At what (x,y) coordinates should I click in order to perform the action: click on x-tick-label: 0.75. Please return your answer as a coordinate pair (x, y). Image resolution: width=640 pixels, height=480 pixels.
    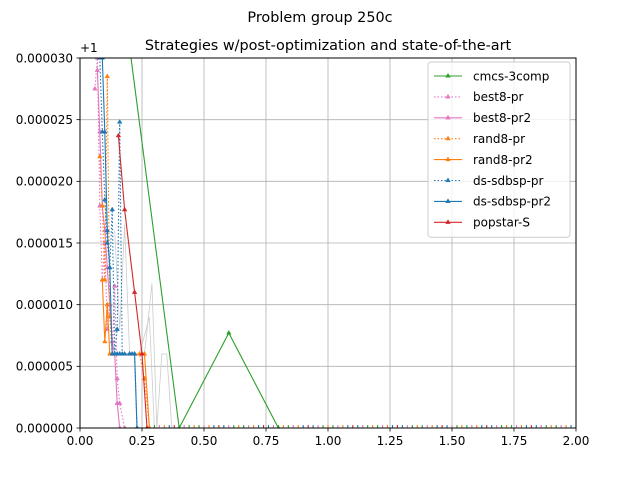
    Looking at the image, I should click on (266, 441).